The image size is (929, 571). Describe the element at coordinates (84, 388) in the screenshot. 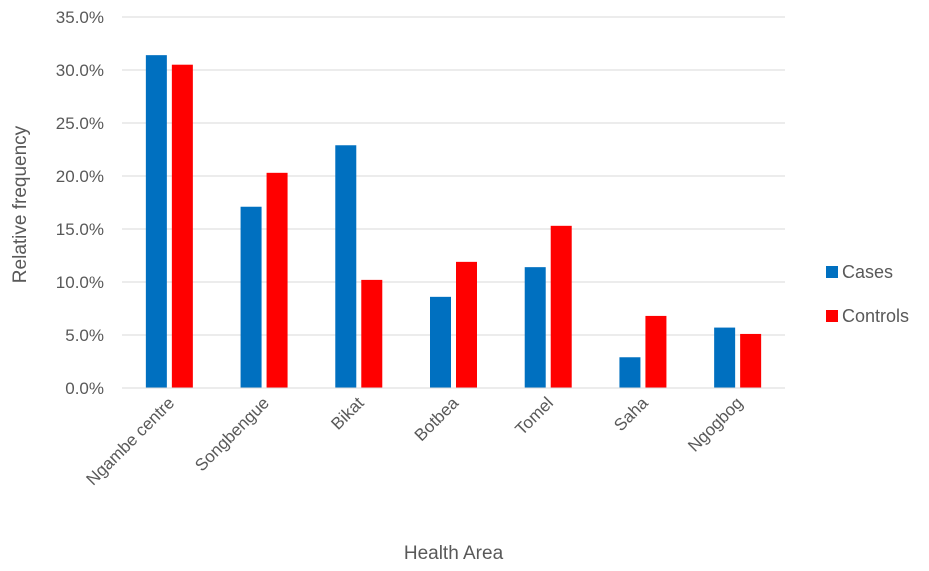

I see `y-tick-label: 0.0%` at that location.